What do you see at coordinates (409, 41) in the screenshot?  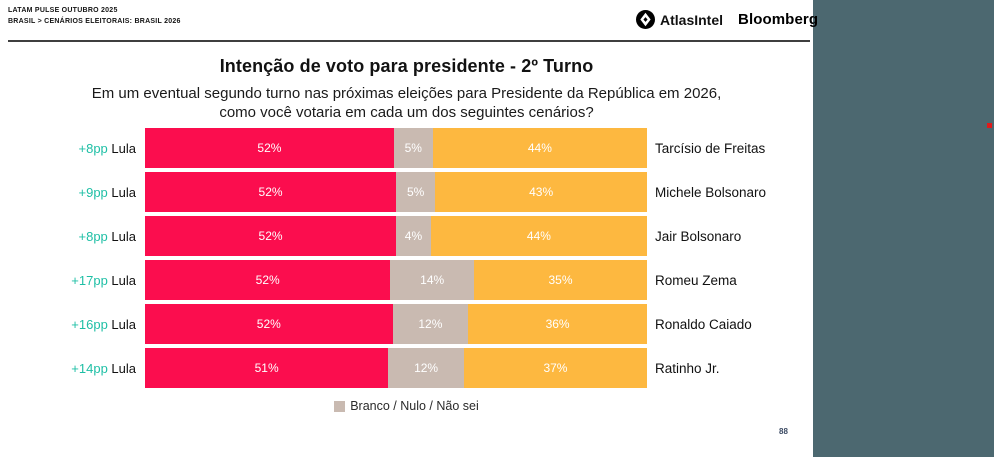 I see `header-divider` at bounding box center [409, 41].